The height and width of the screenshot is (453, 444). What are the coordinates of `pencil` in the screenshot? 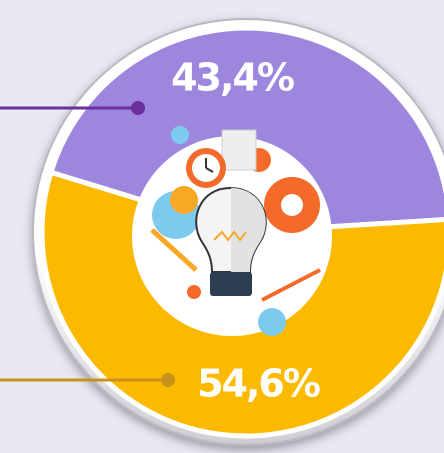 It's located at (174, 250).